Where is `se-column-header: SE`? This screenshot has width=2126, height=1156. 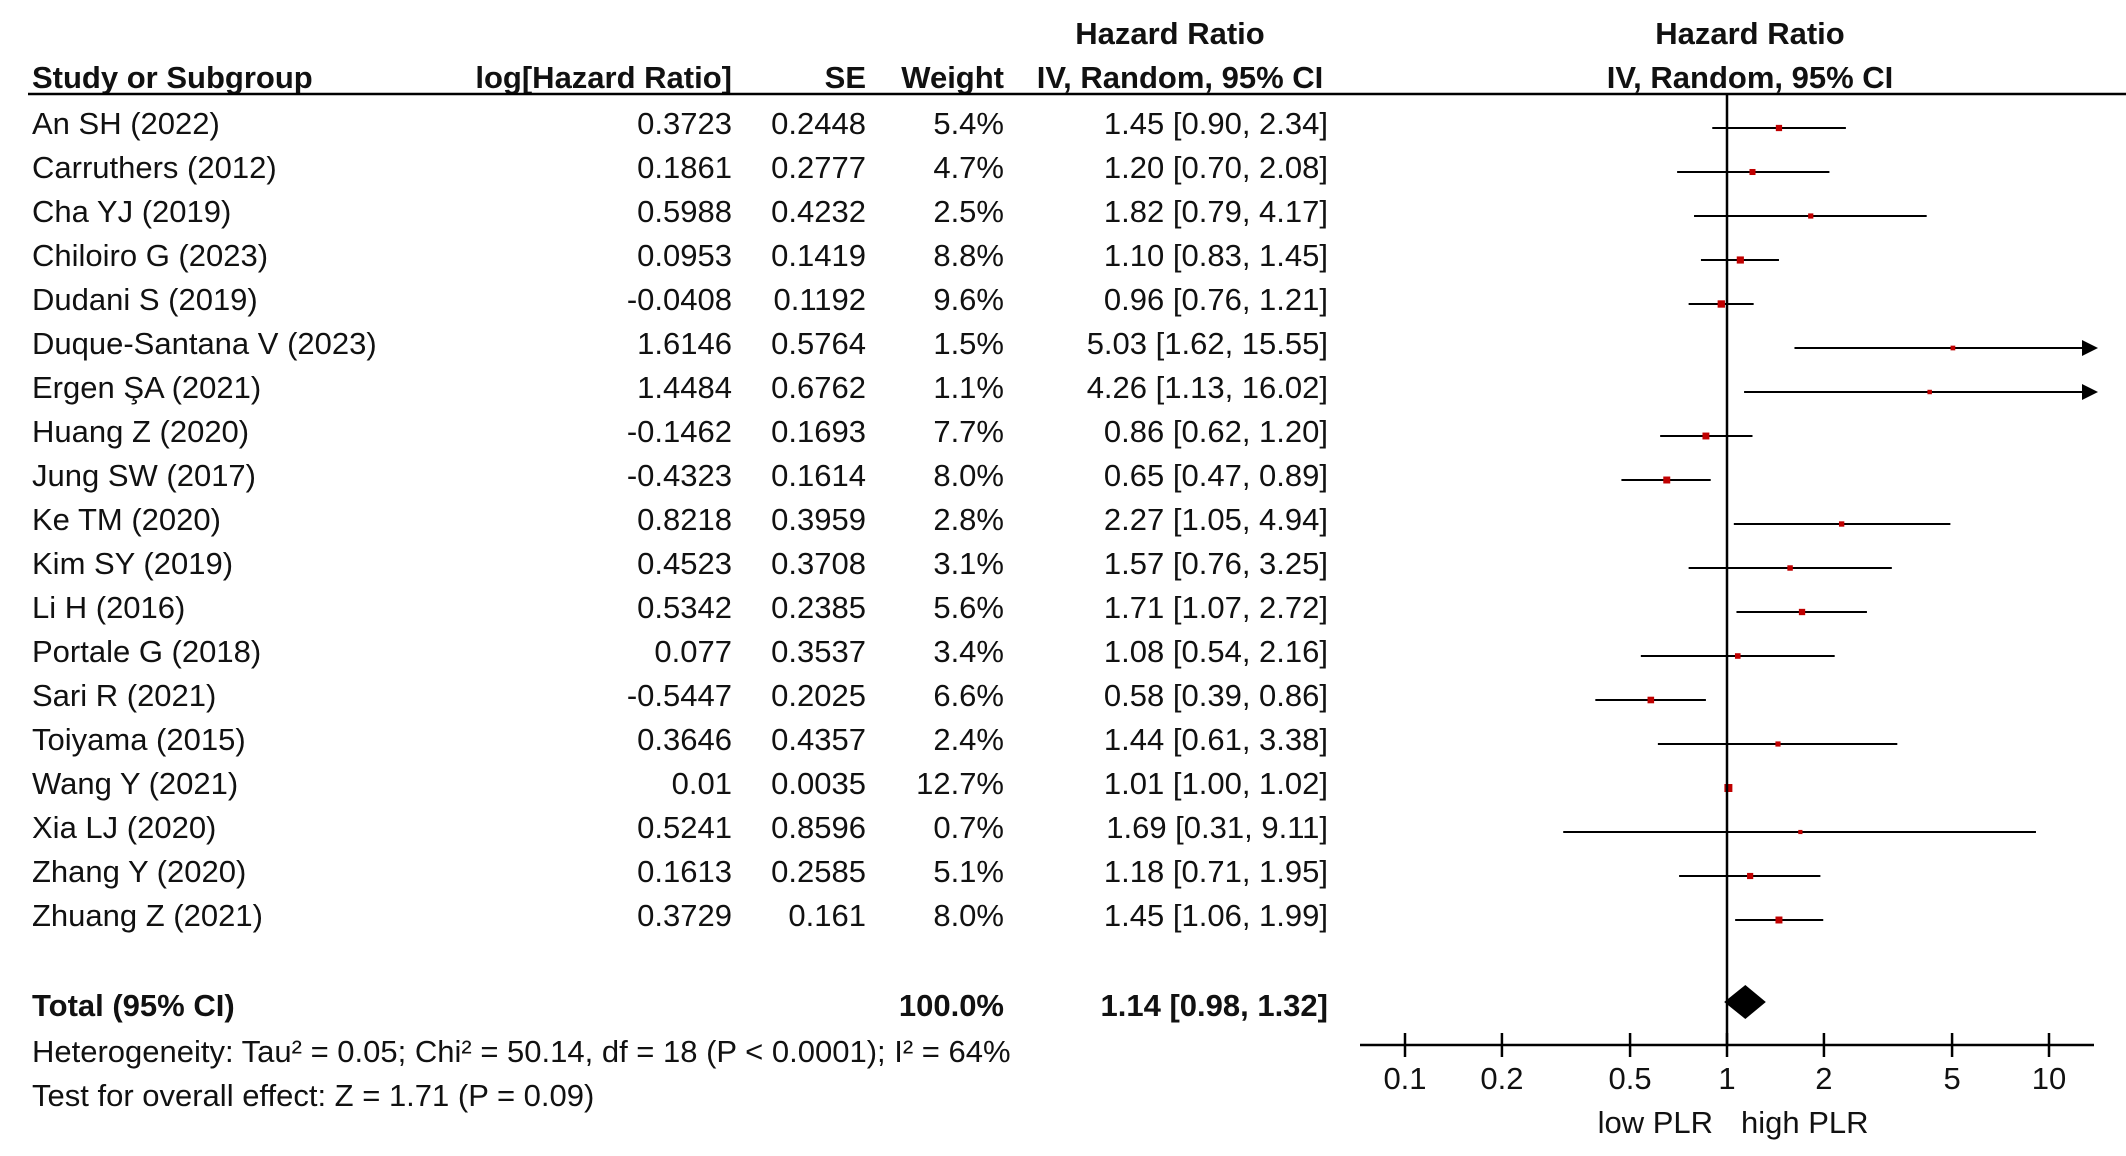 se-column-header: SE is located at coordinates (845, 77).